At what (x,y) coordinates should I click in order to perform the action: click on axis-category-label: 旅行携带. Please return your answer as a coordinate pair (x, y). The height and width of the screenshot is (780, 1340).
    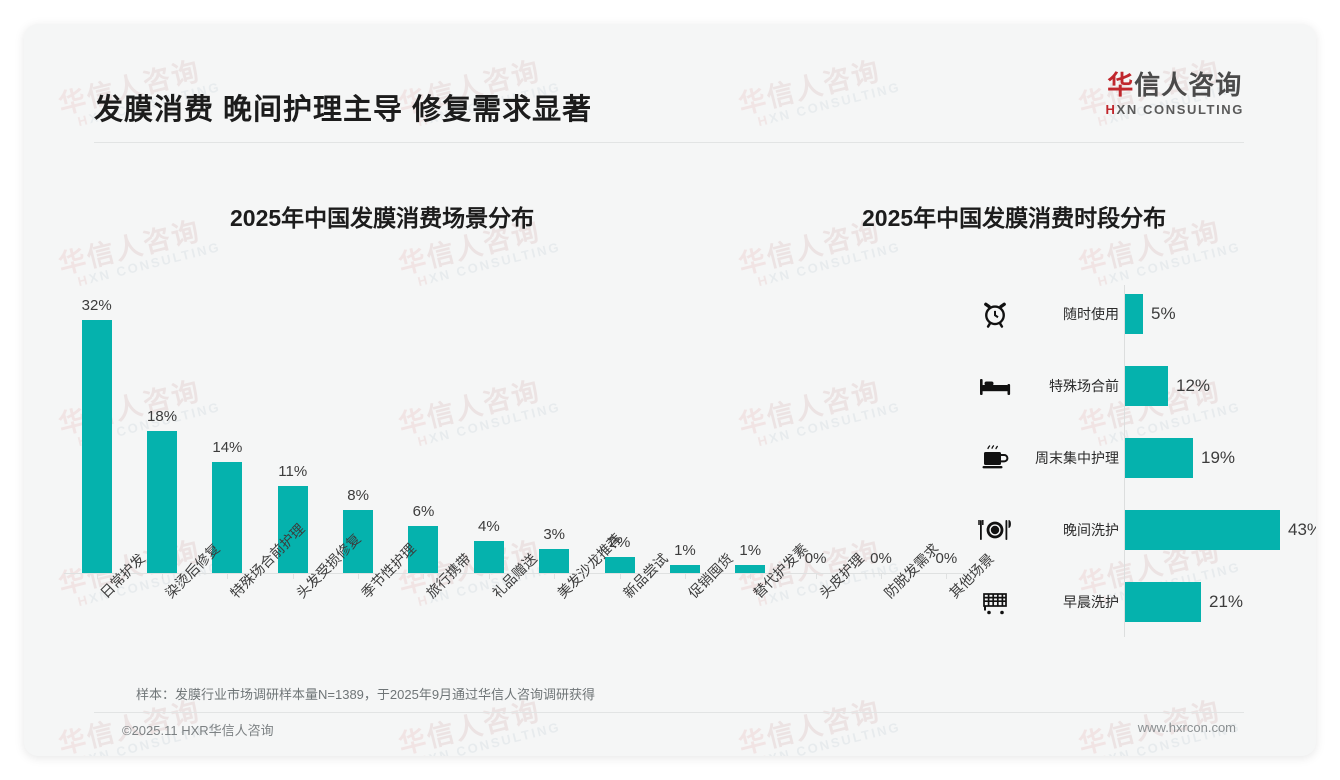
    Looking at the image, I should click on (432, 614).